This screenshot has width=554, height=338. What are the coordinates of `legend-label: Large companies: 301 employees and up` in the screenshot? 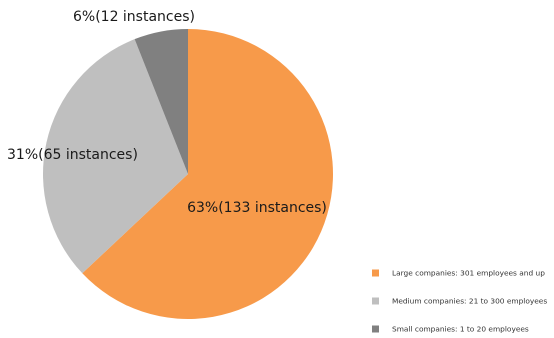 It's located at (468, 273).